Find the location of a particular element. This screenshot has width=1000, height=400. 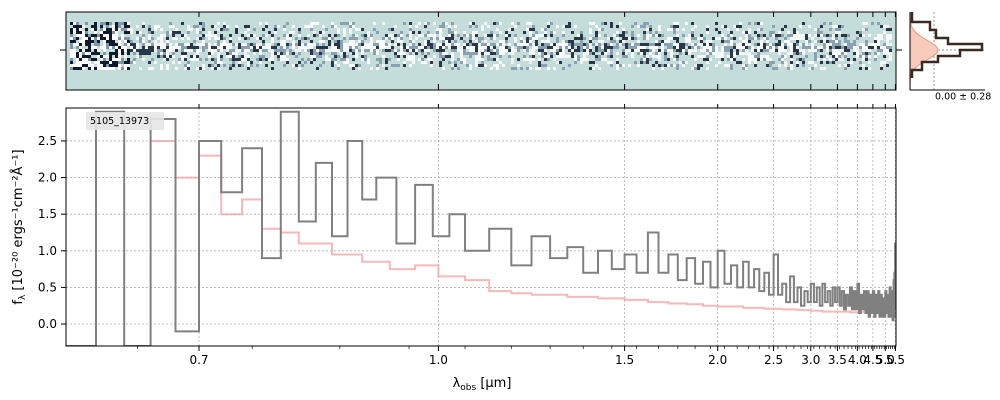

x-tick-label: 1.0 is located at coordinates (438, 360).